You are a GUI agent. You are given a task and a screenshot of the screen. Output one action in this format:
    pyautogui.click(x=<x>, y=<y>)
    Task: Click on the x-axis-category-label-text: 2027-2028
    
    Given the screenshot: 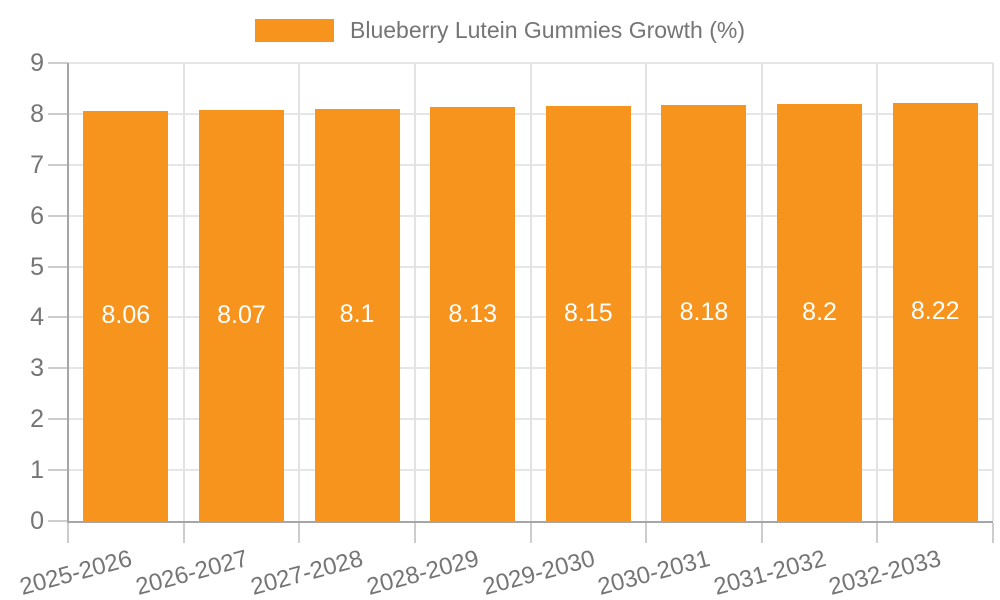 What is the action you would take?
    pyautogui.click(x=307, y=572)
    